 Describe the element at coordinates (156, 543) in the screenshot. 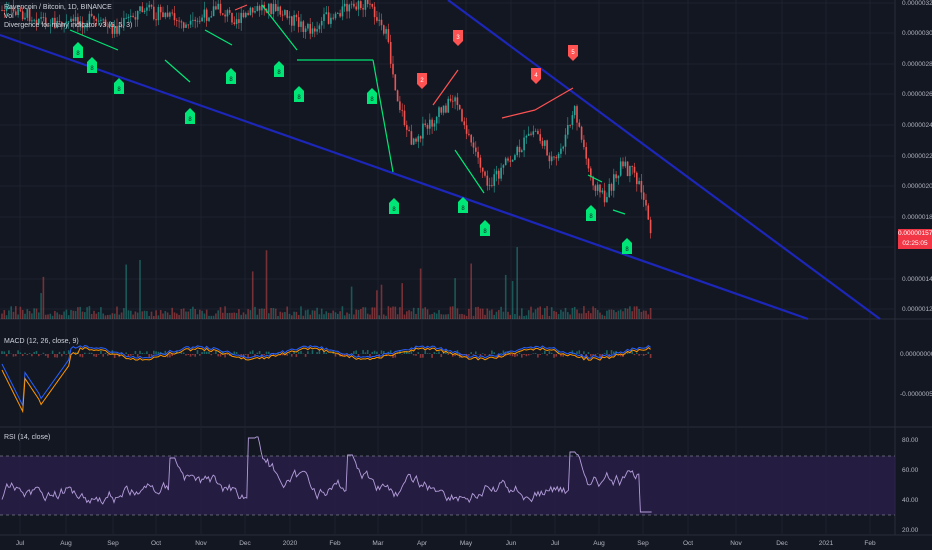

I see `date-label: Oct` at that location.